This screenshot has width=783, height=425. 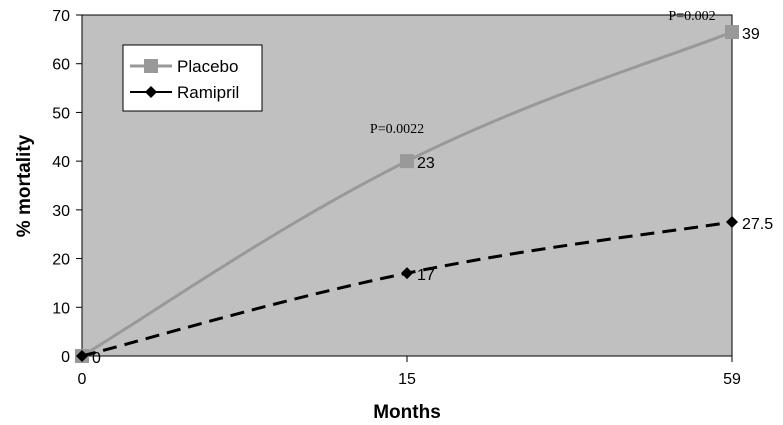 I want to click on x-tick-label: 59, so click(x=732, y=379).